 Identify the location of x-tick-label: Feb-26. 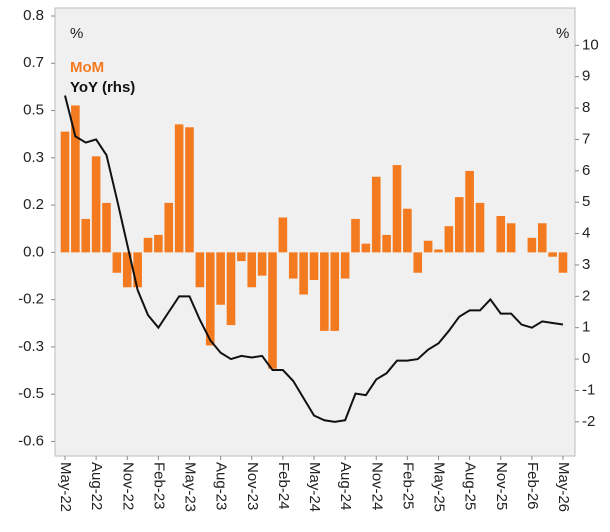
(532, 486).